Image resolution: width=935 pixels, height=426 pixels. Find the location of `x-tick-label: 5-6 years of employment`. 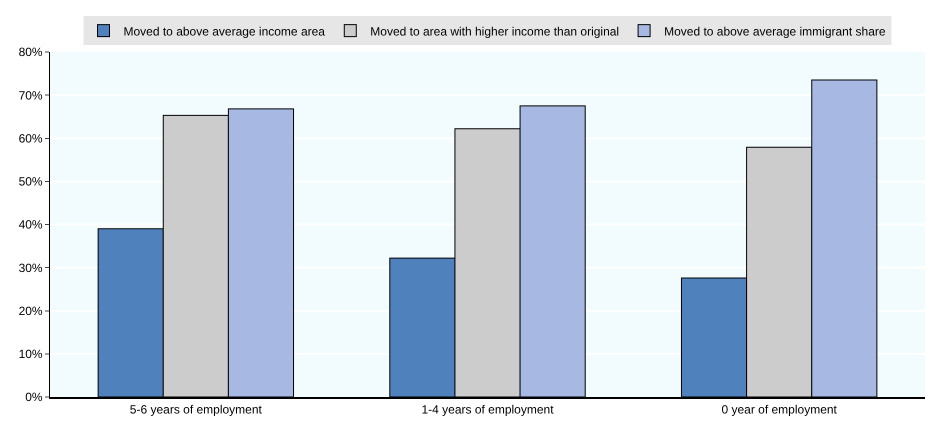

x-tick-label: 5-6 years of employment is located at coordinates (196, 409).